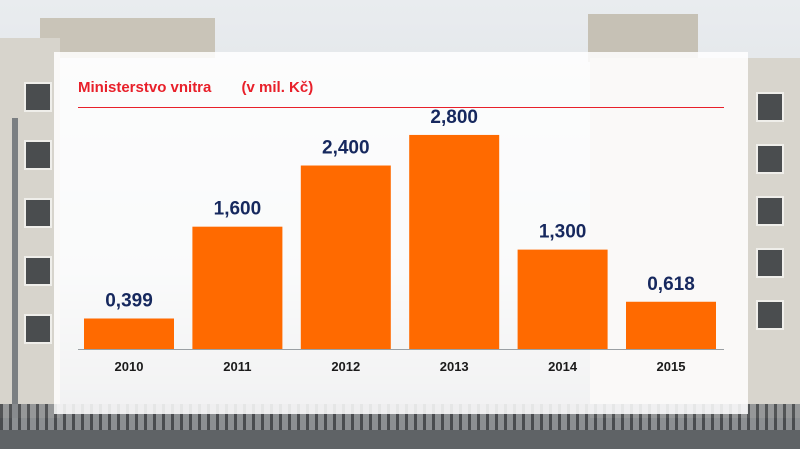  Describe the element at coordinates (238, 209) in the screenshot. I see `value-label-2011: 1,600` at that location.